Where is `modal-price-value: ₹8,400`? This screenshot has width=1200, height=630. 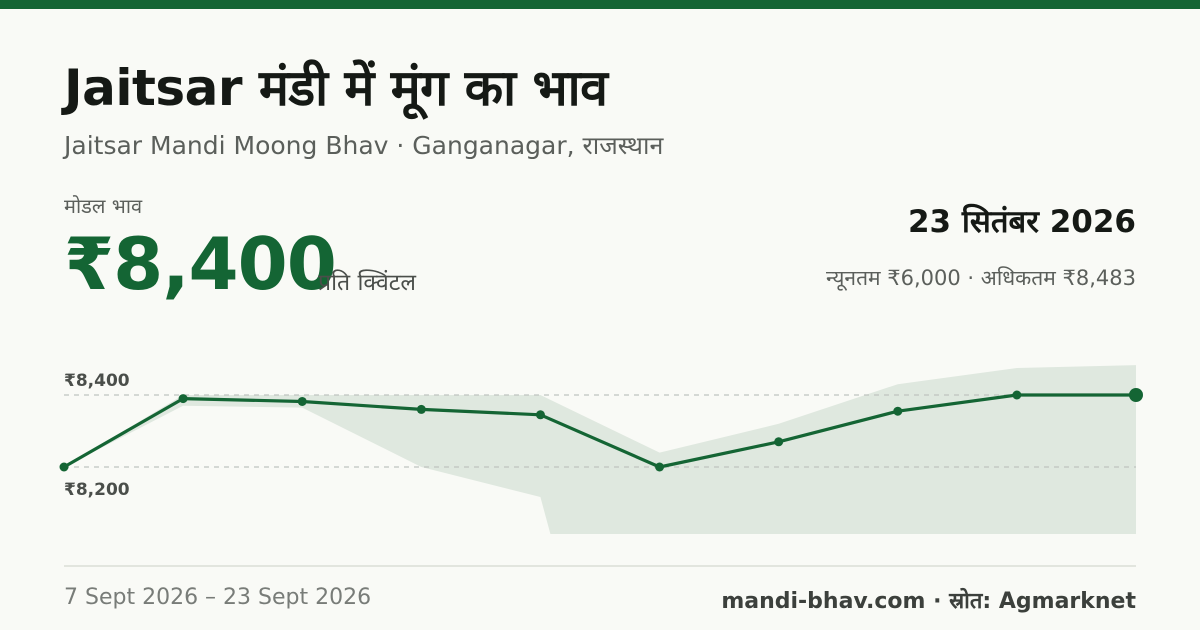
modal-price-value: ₹8,400 is located at coordinates (200, 264).